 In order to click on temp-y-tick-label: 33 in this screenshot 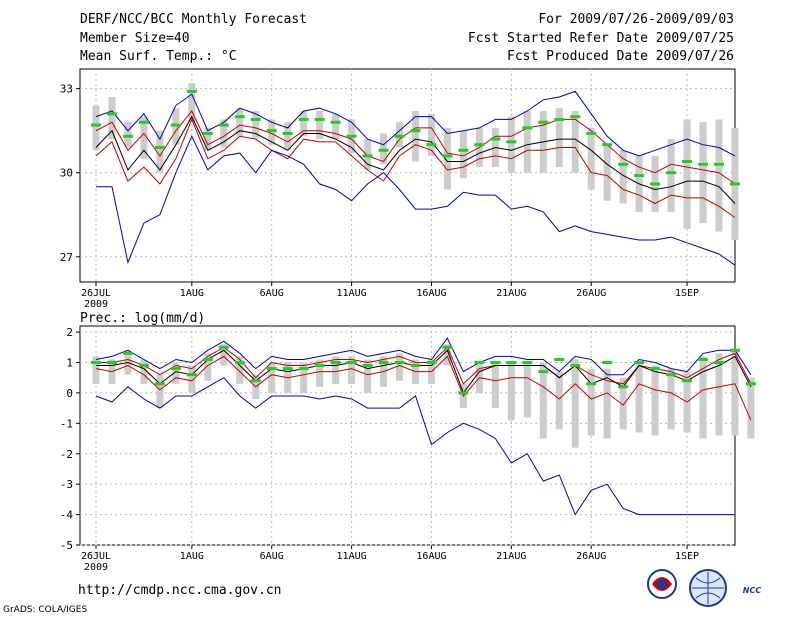, I will do `click(66, 89)`.